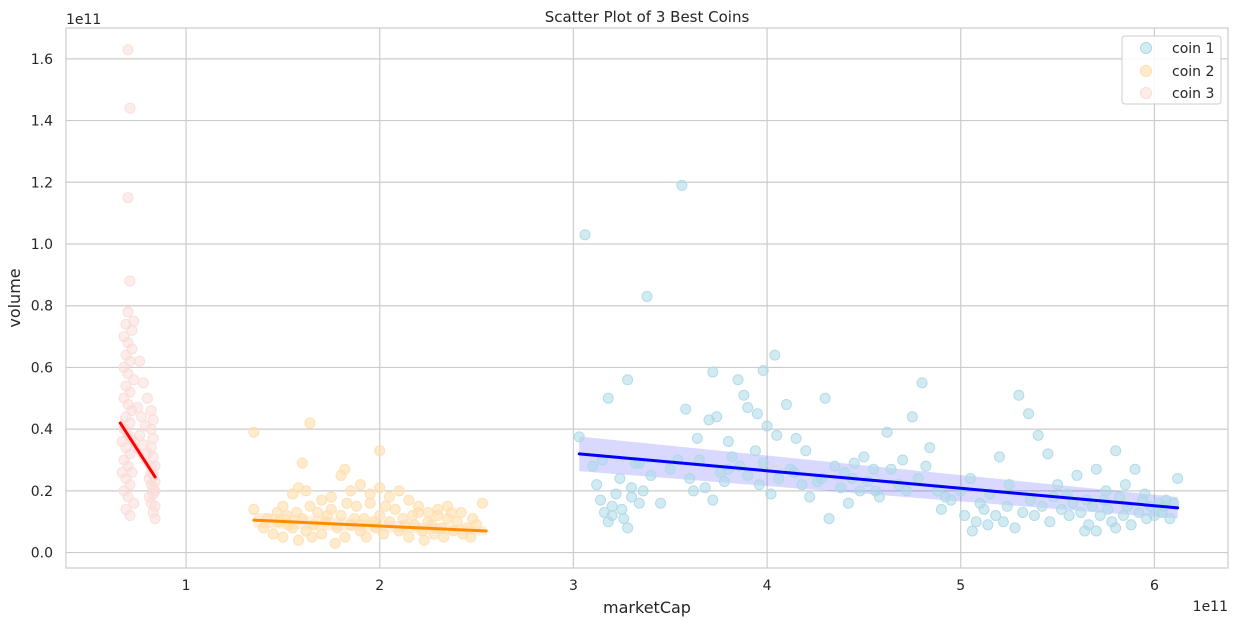  I want to click on legend: coin 1 coin 2 coin 3, so click(1171, 70).